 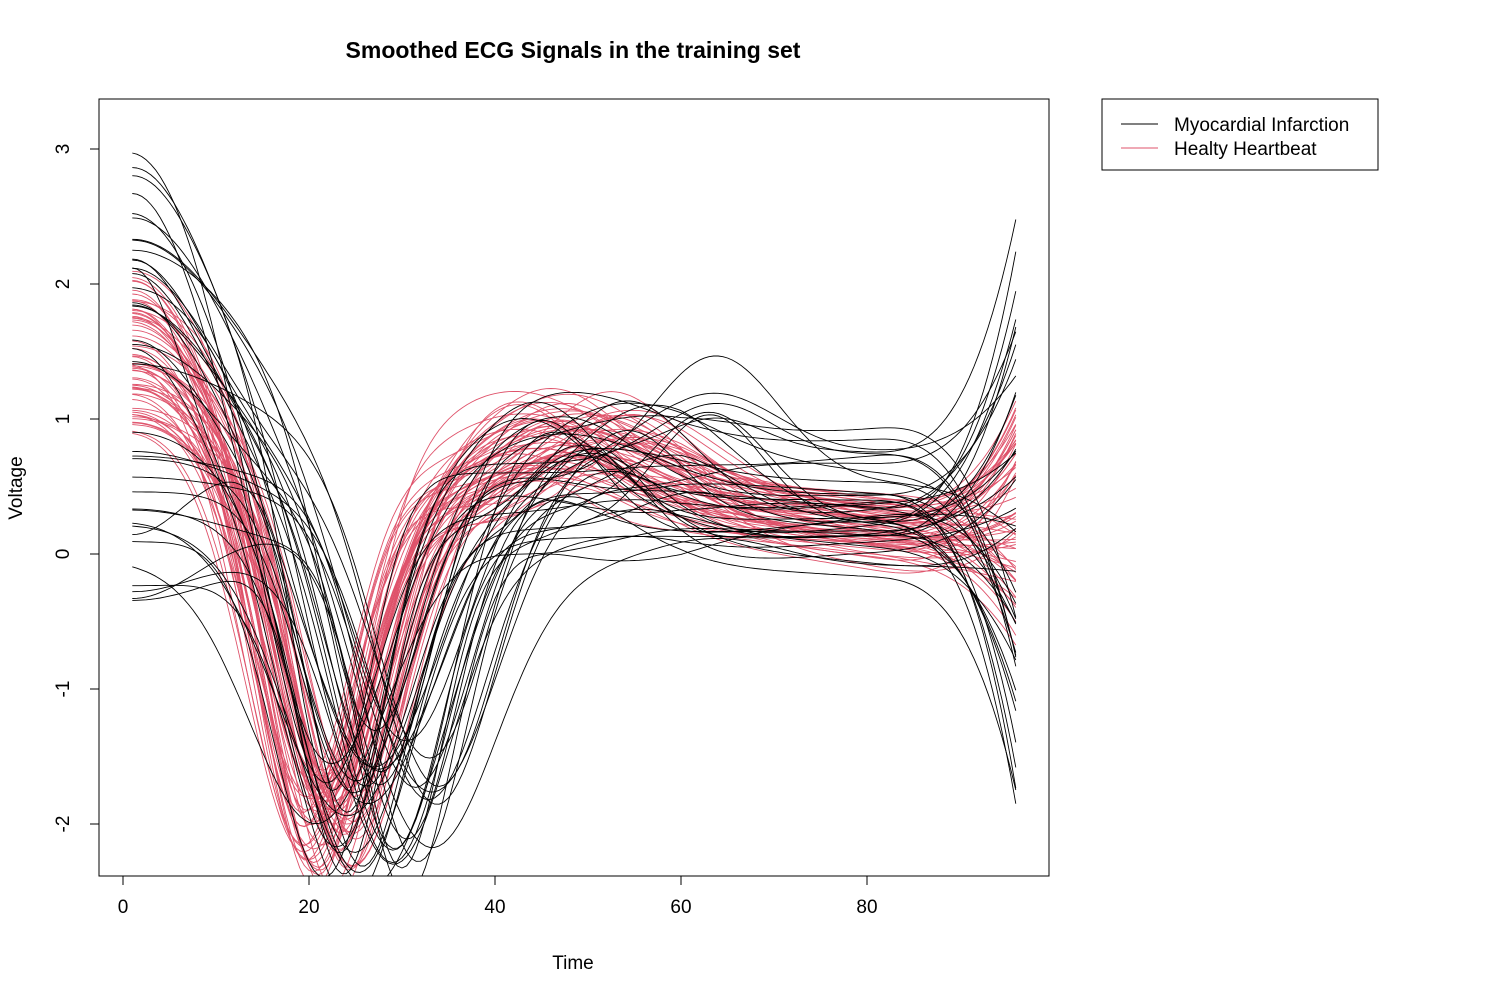 I want to click on x-tick-label: 60, so click(x=680, y=907).